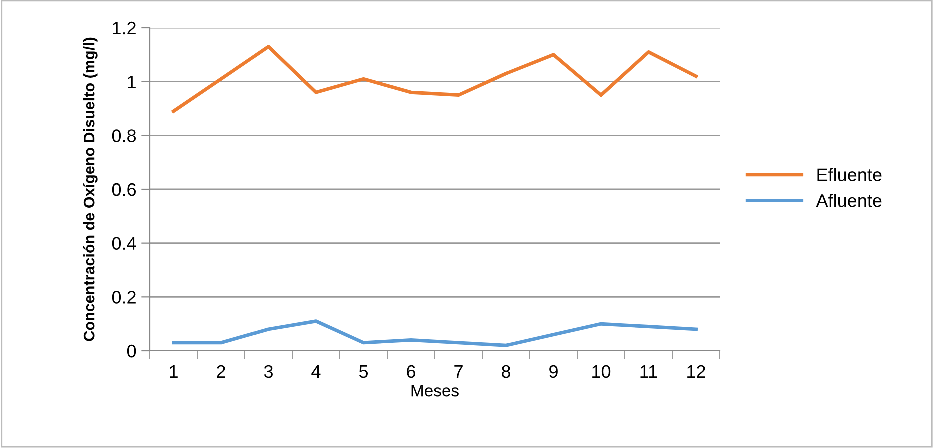 The height and width of the screenshot is (448, 934). Describe the element at coordinates (649, 372) in the screenshot. I see `x-tick-label: 11` at that location.